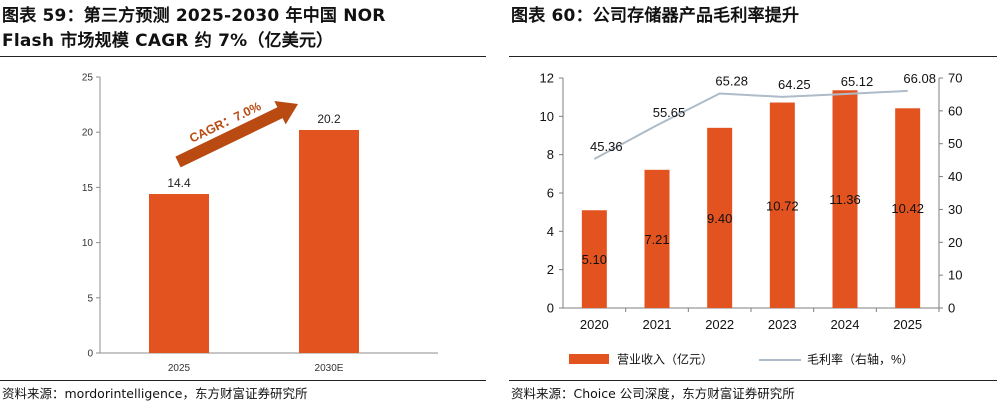 This screenshot has height=412, width=997. I want to click on bar-data-label: 14.4, so click(179, 183).